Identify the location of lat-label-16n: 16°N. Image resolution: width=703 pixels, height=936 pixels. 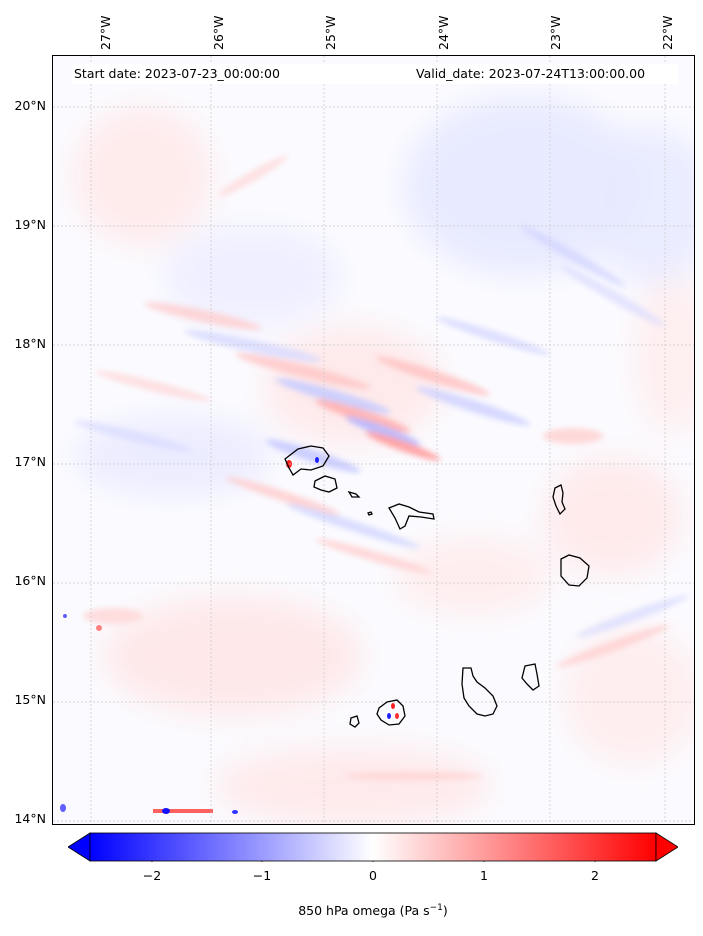
(30, 580).